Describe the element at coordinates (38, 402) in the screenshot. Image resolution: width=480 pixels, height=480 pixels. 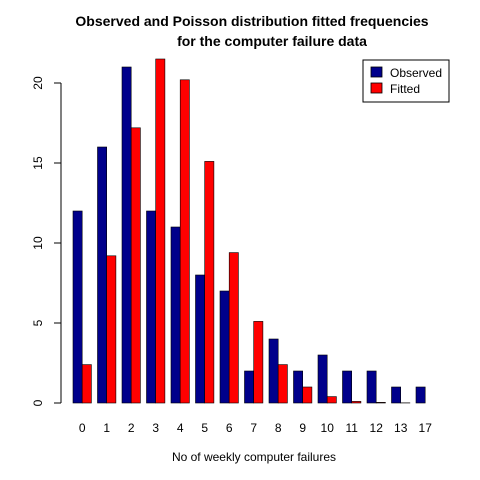
I see `y-tick-label-0: 0` at that location.